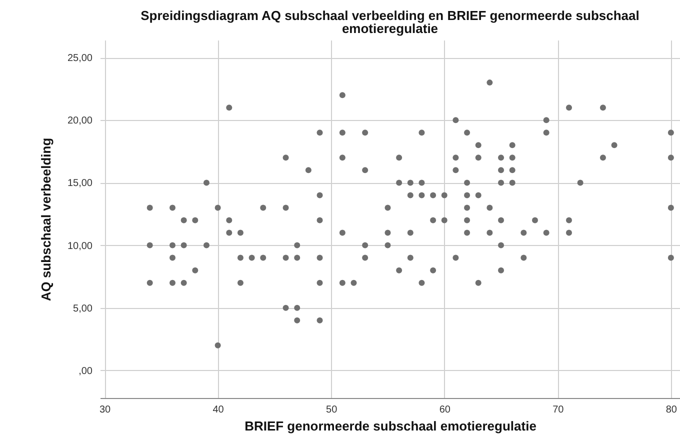  I want to click on x-tick-label: 50, so click(332, 410).